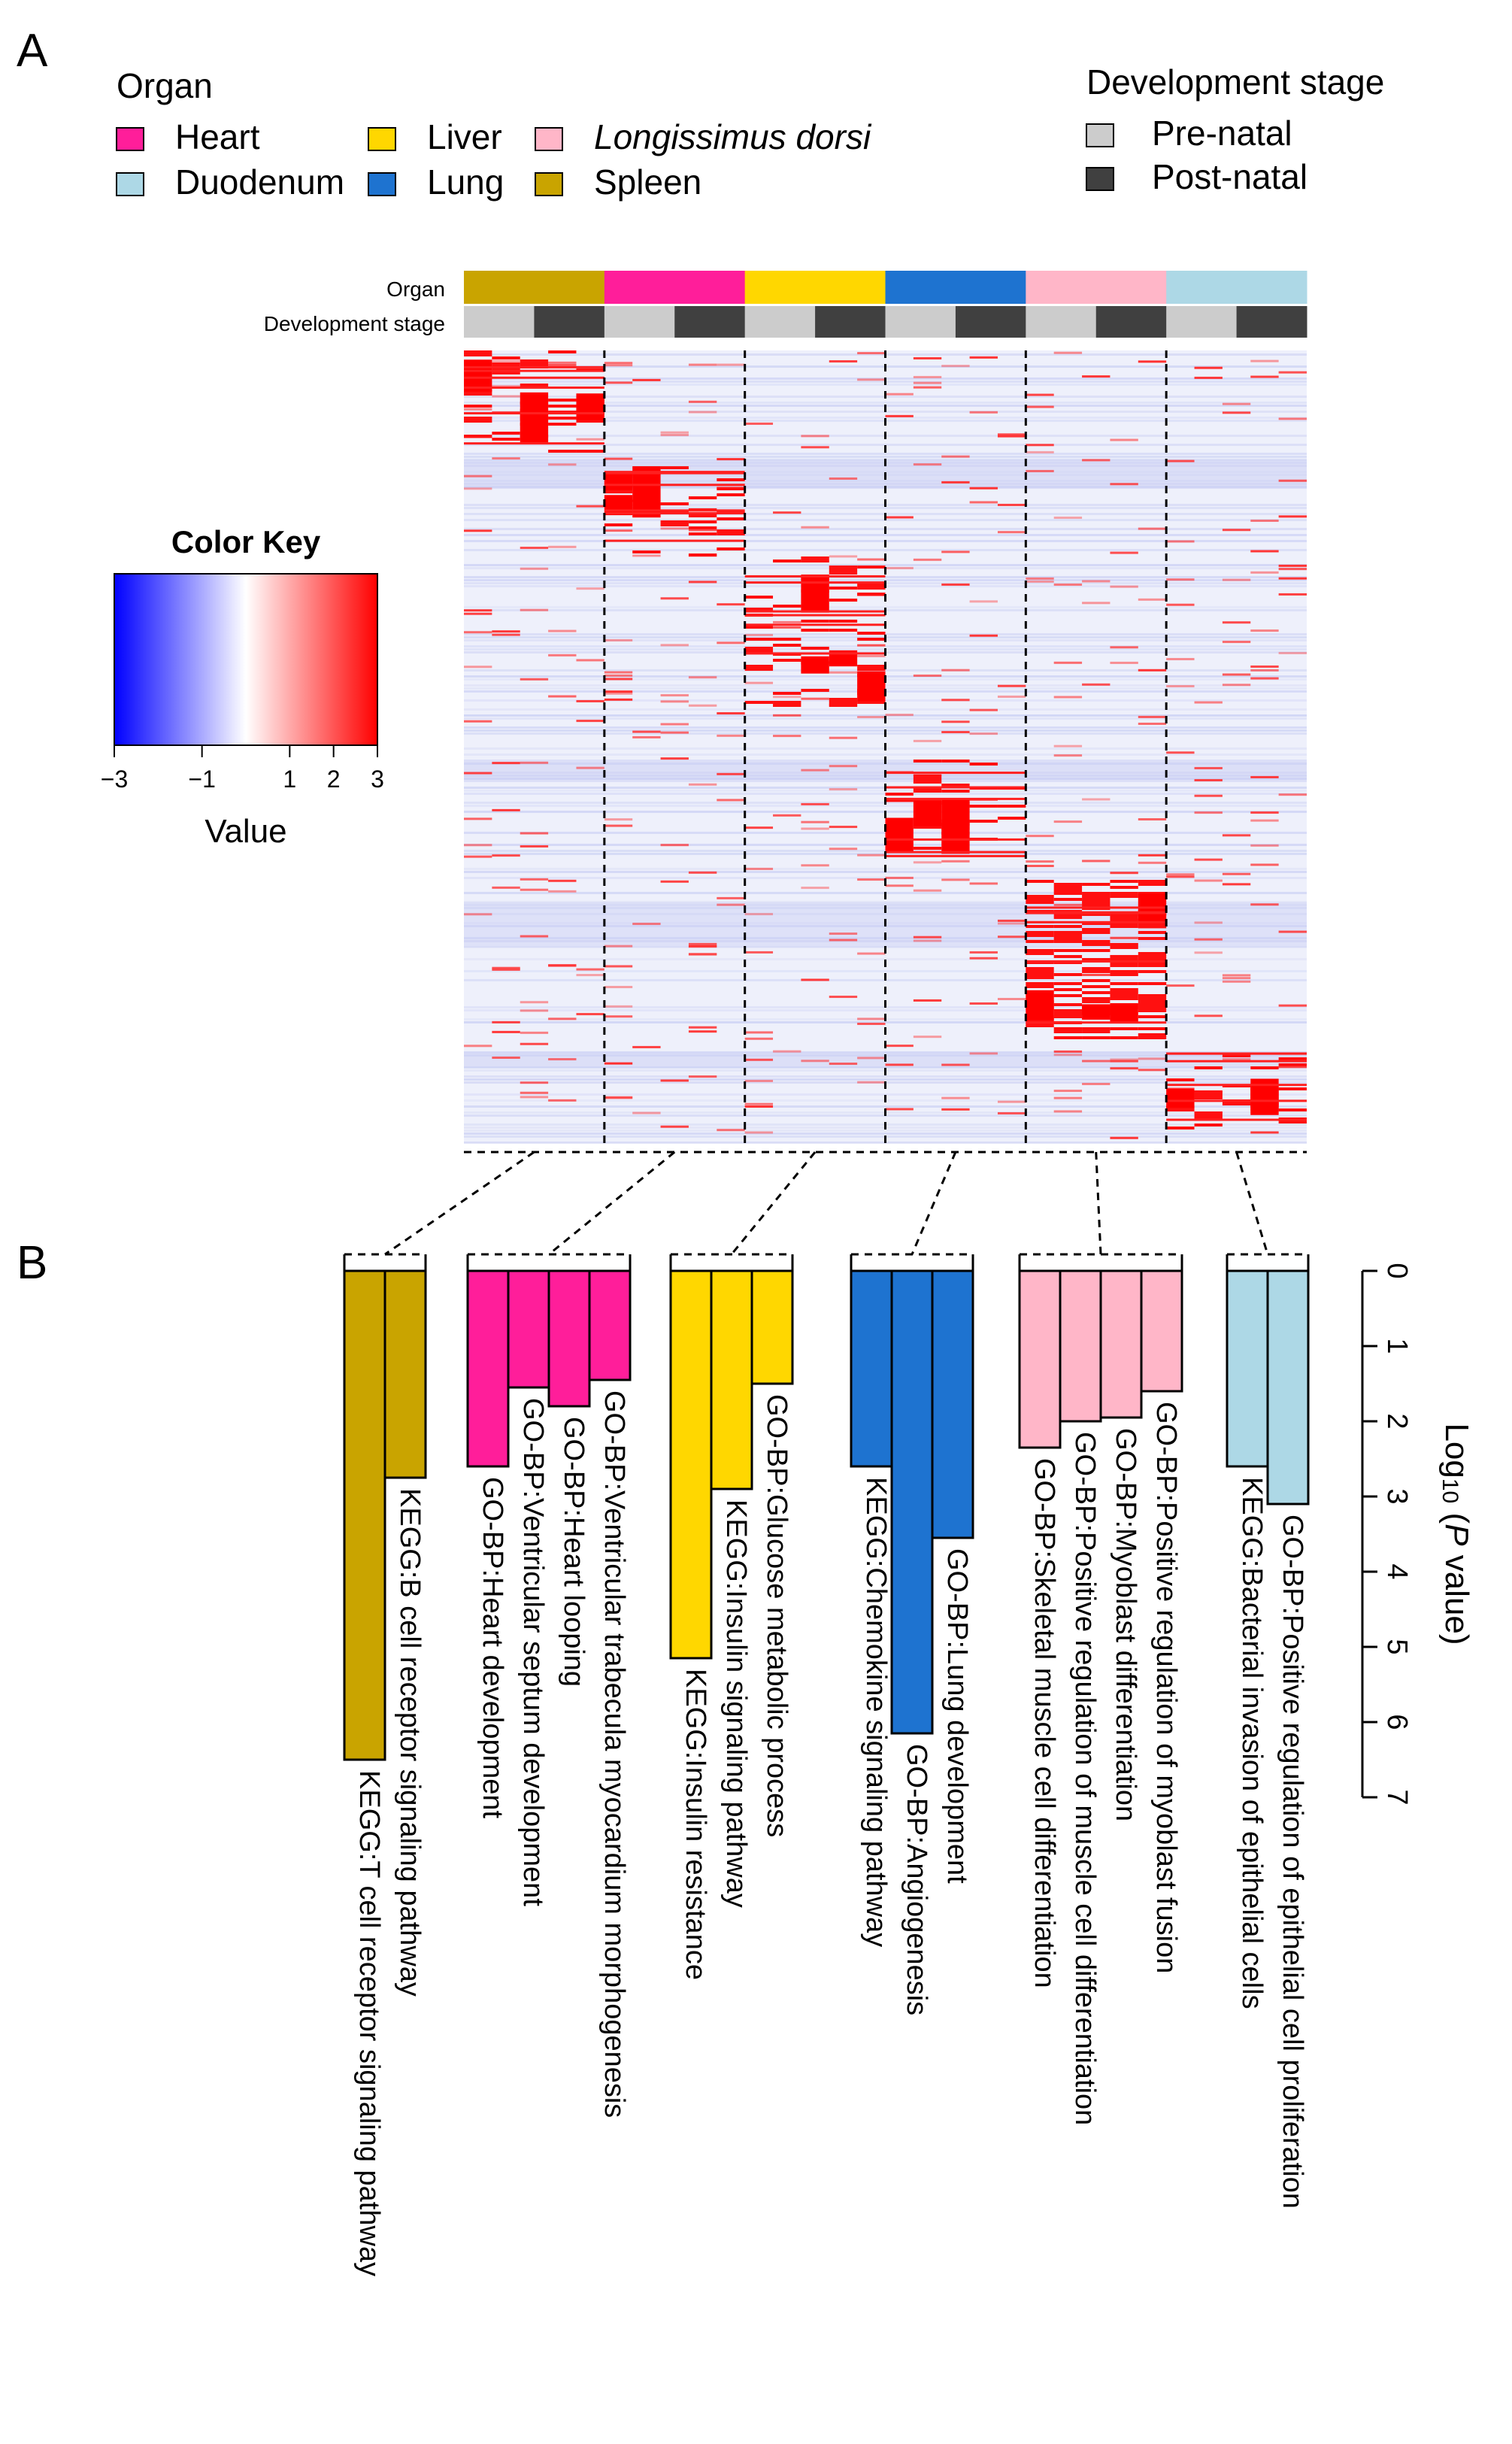  I want to click on bar-go-bp-positive-regulation-of-myoblast-fusion, so click(1161, 1331).